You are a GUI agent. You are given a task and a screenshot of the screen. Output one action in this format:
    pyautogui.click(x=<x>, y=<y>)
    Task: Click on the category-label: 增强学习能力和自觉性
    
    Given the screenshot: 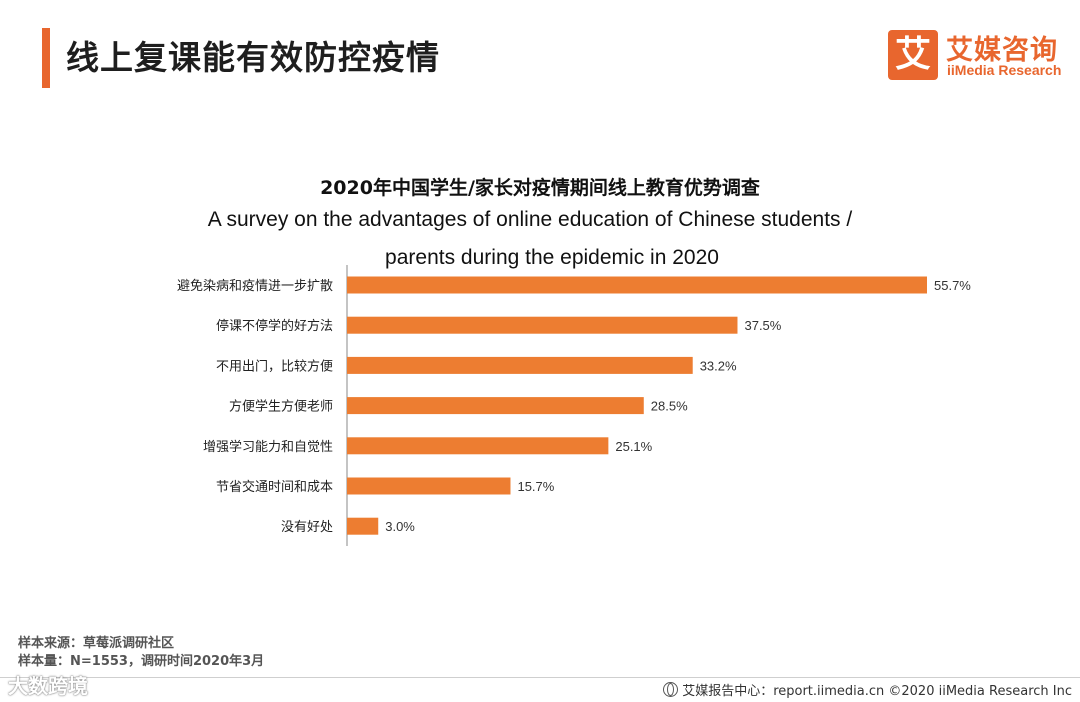 What is the action you would take?
    pyautogui.click(x=268, y=447)
    